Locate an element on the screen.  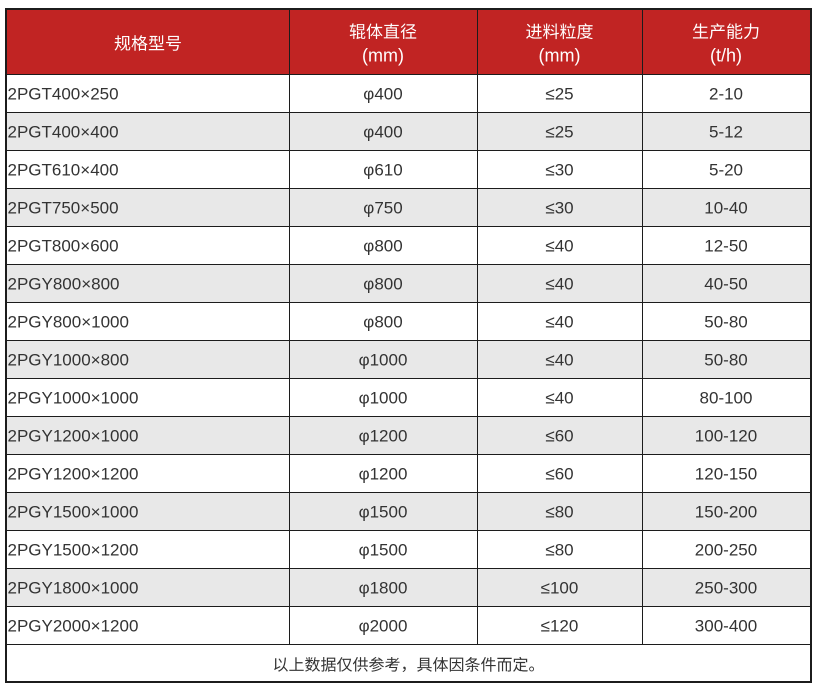
svg-text: 200-250 is located at coordinates (726, 550).